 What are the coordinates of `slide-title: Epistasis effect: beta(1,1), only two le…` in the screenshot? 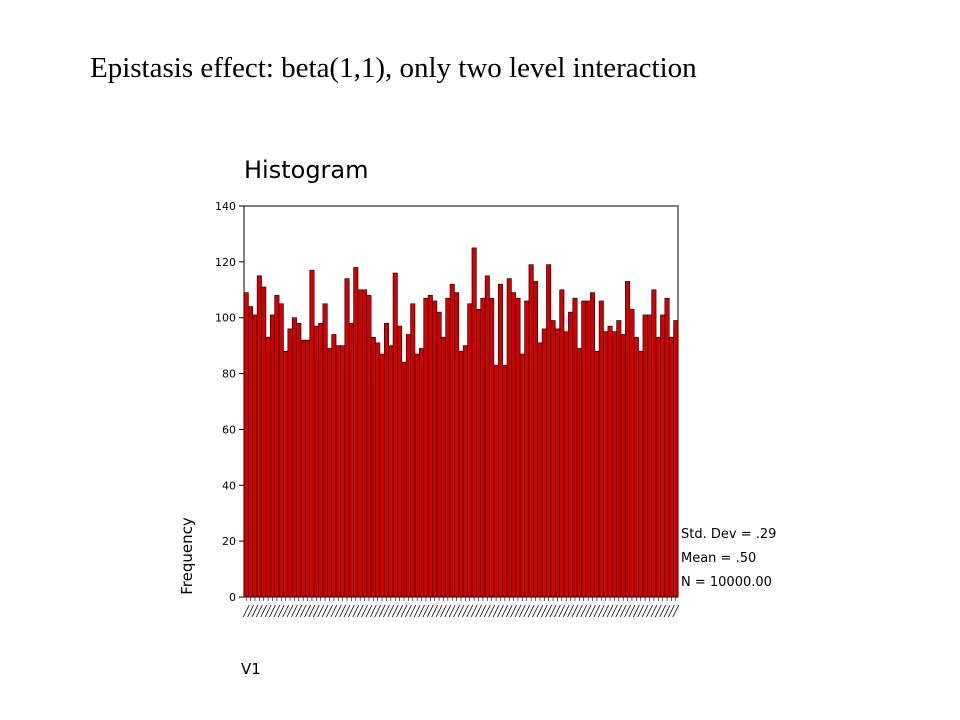 It's located at (393, 68).